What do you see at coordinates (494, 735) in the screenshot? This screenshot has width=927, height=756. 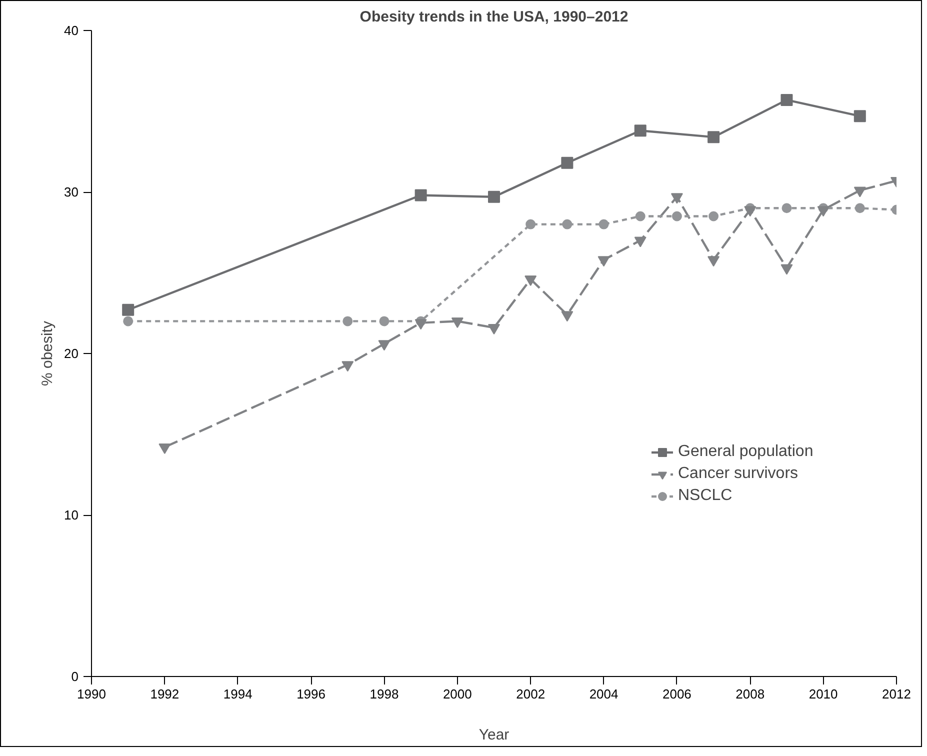 I see `x-axis-title: Year` at bounding box center [494, 735].